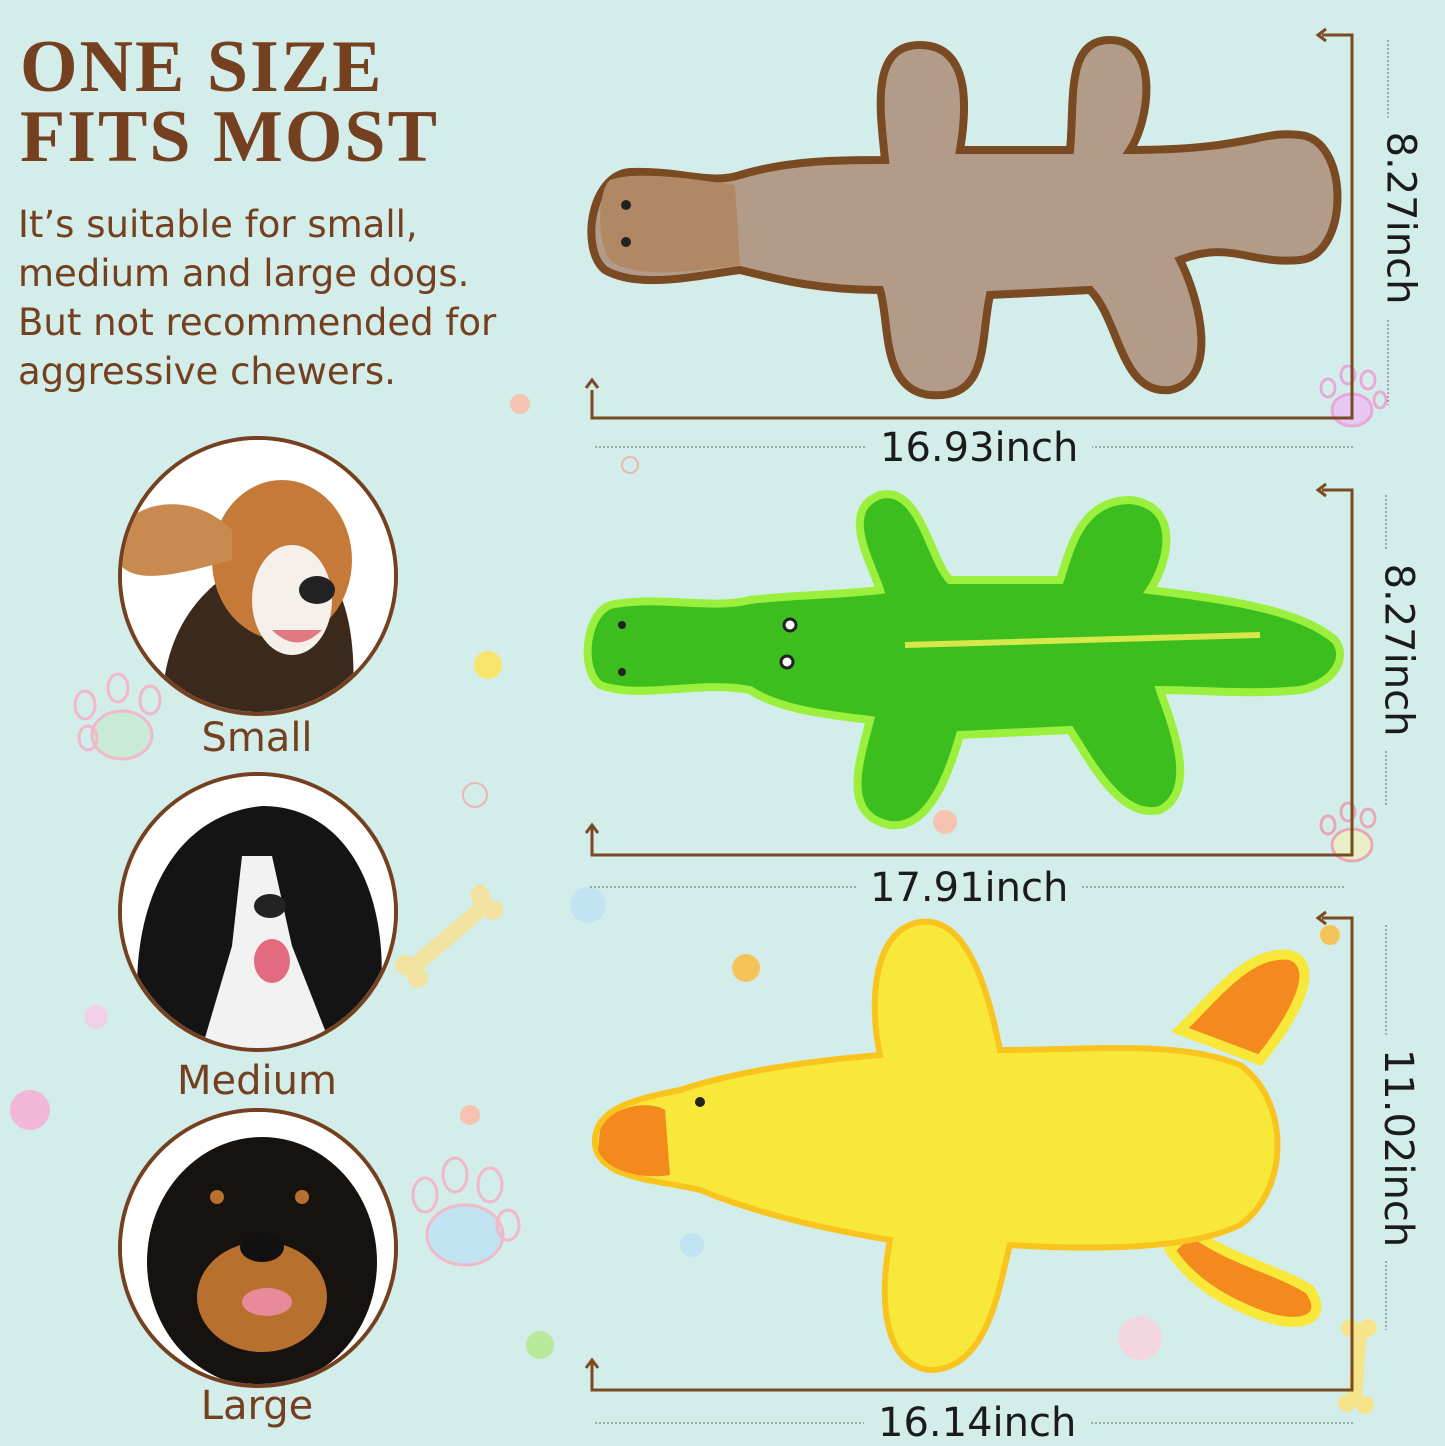 The width and height of the screenshot is (1445, 1446). What do you see at coordinates (1398, 650) in the screenshot?
I see `crocodile-height-label: 8.27inch` at bounding box center [1398, 650].